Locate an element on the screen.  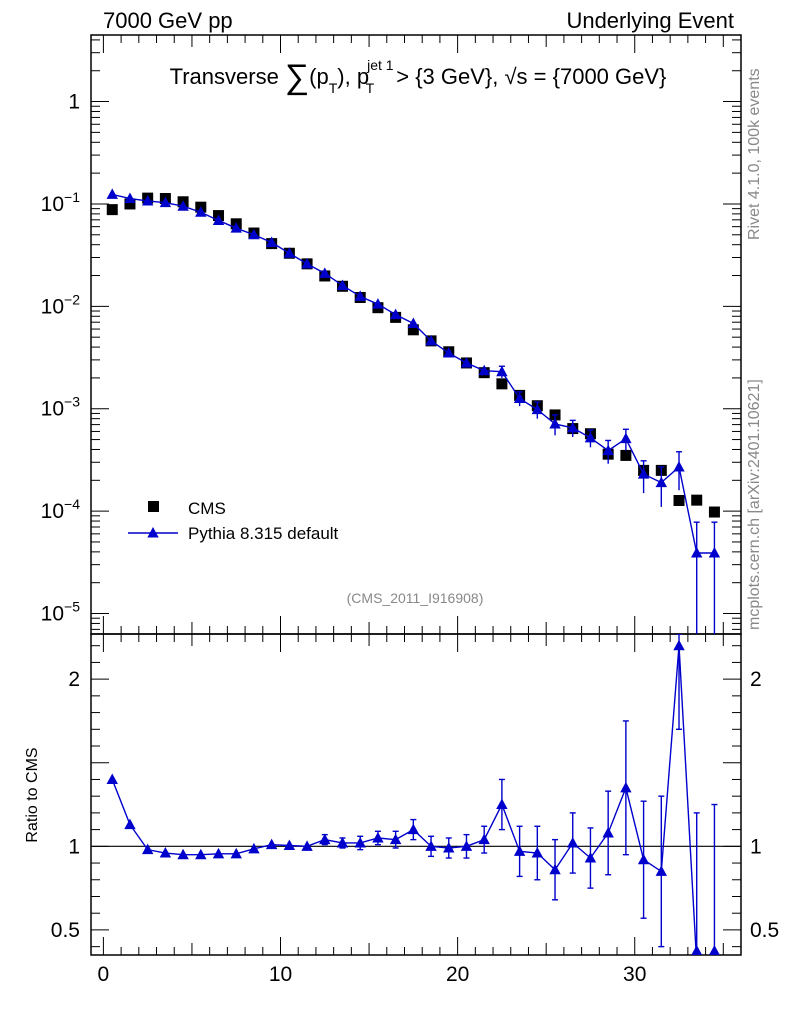
y-tick-label-exponent: −5 is located at coordinates (72, 607).